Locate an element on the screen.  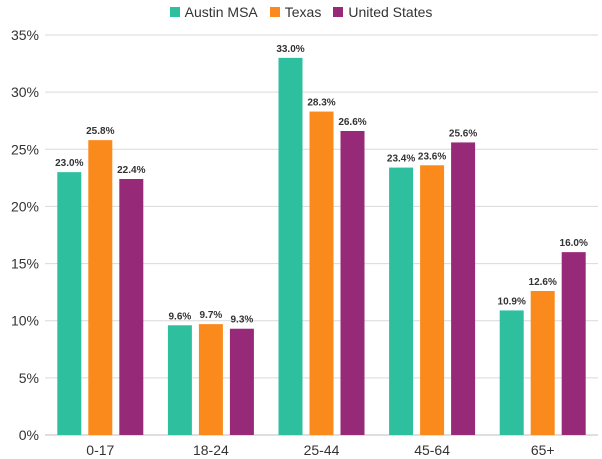
data-label: 25.8% is located at coordinates (100, 131).